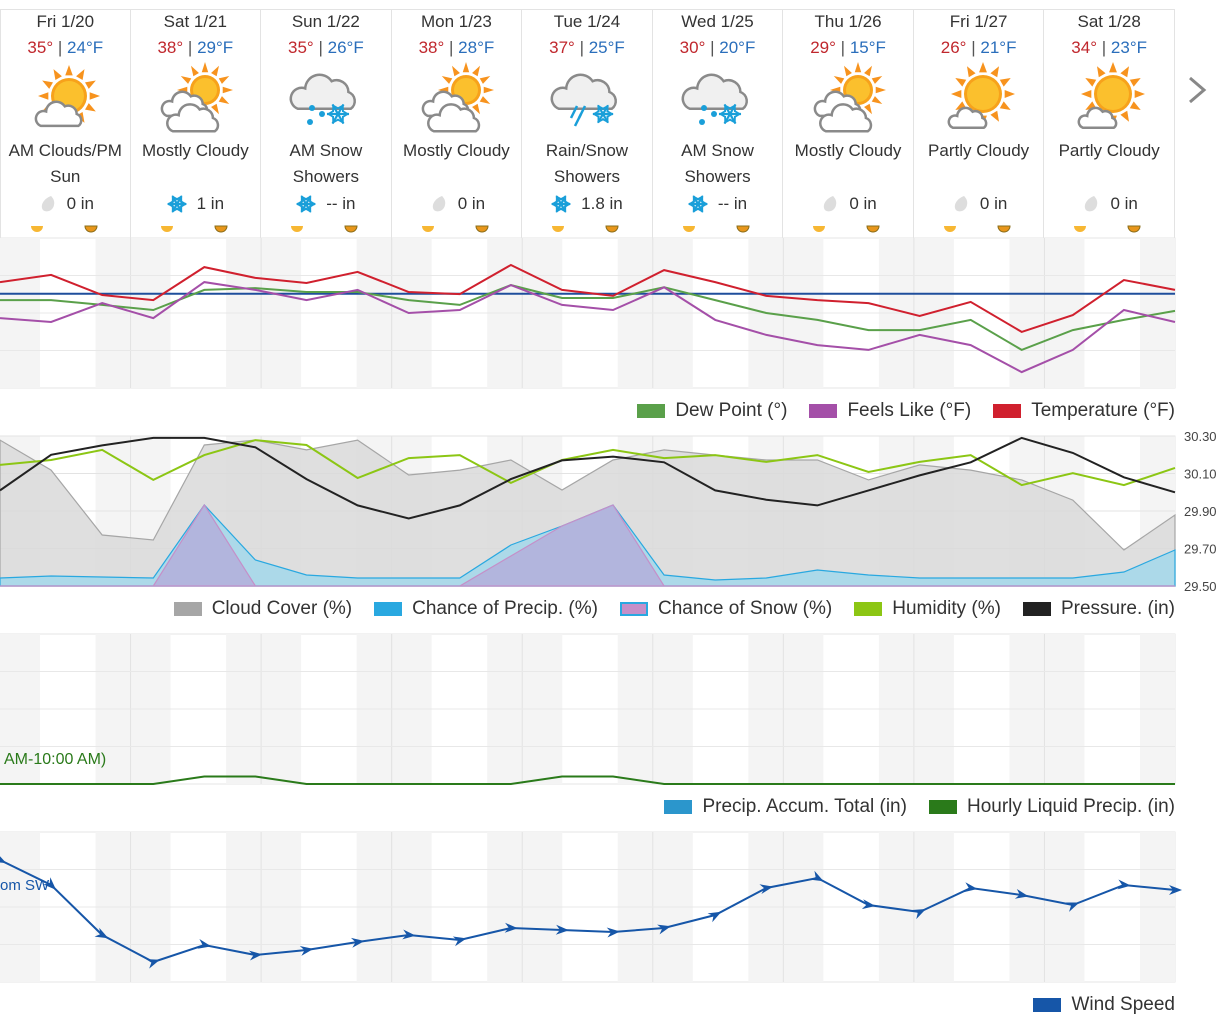 The height and width of the screenshot is (1027, 1222). Describe the element at coordinates (982, 94) in the screenshot. I see `sun-core` at that location.